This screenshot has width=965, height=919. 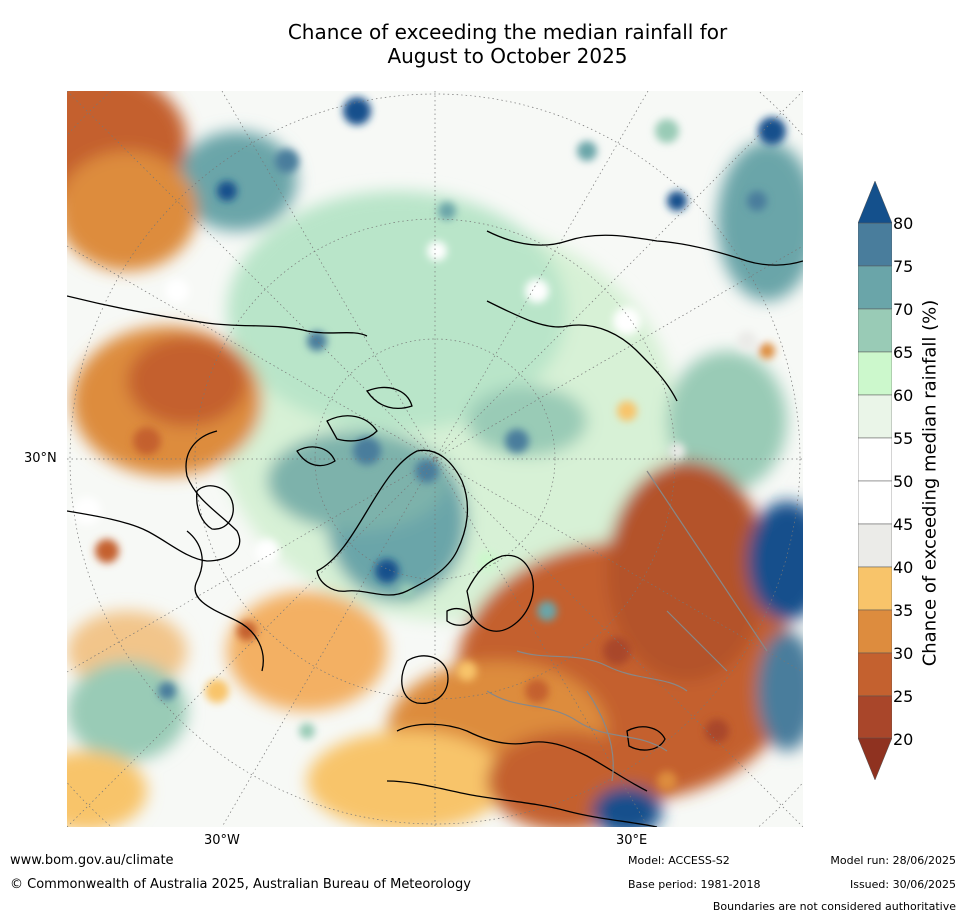 I want to click on coast-arctic-islands, so click(x=354, y=426).